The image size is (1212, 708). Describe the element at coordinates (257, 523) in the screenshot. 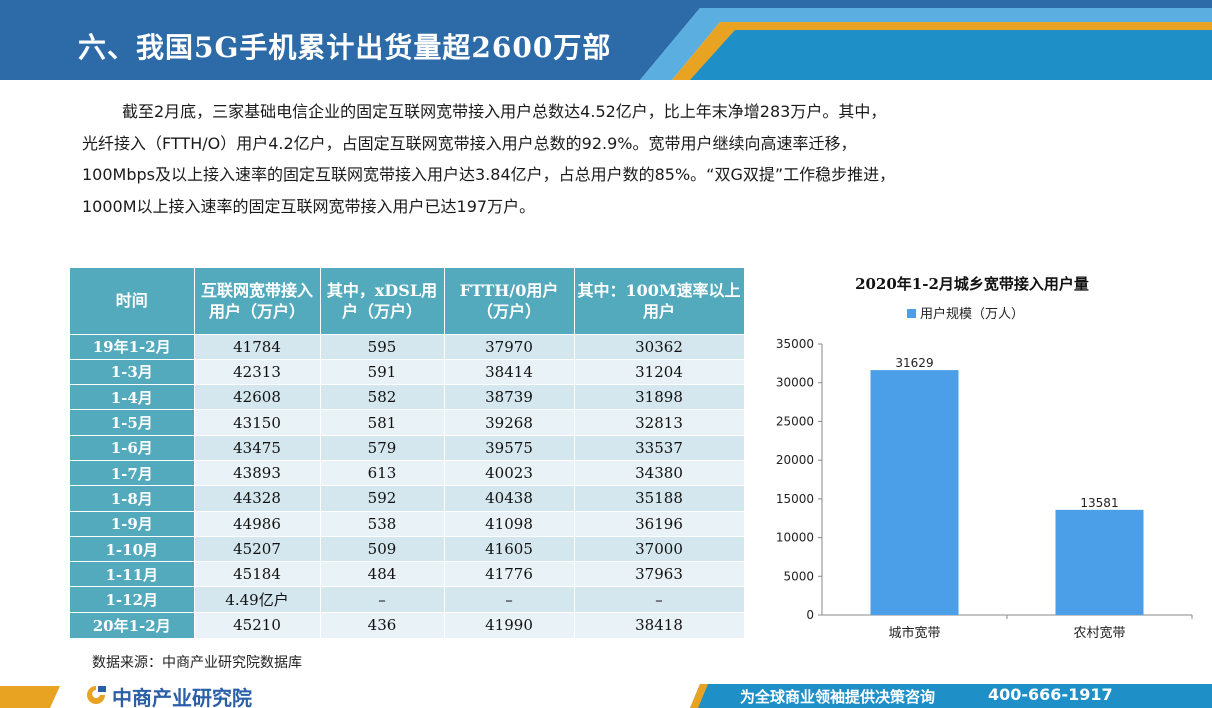

I see `table-cell: 44986` at that location.